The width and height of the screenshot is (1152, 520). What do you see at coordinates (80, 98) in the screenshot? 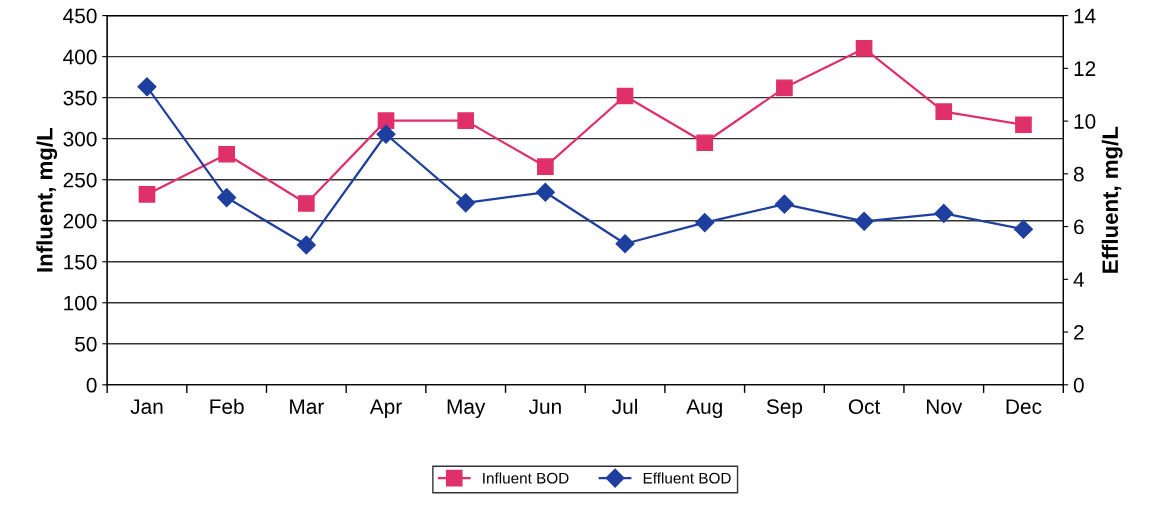
I see `y-tick-label: 350` at bounding box center [80, 98].